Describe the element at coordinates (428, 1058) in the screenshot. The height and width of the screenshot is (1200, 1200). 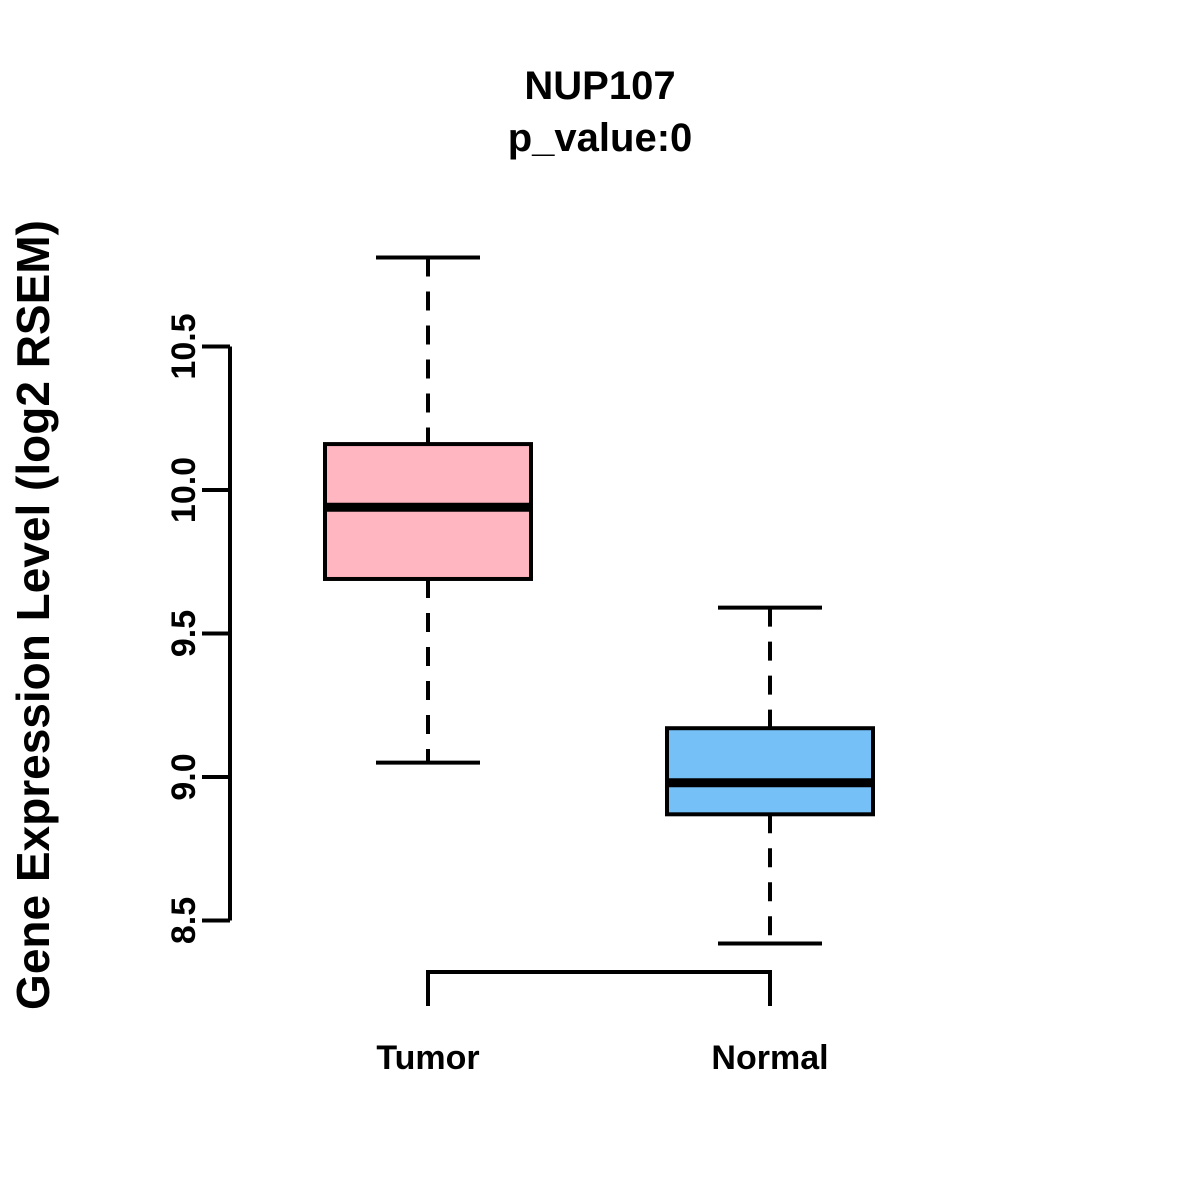
I see `x-tick-label-tumor: Tumor` at that location.